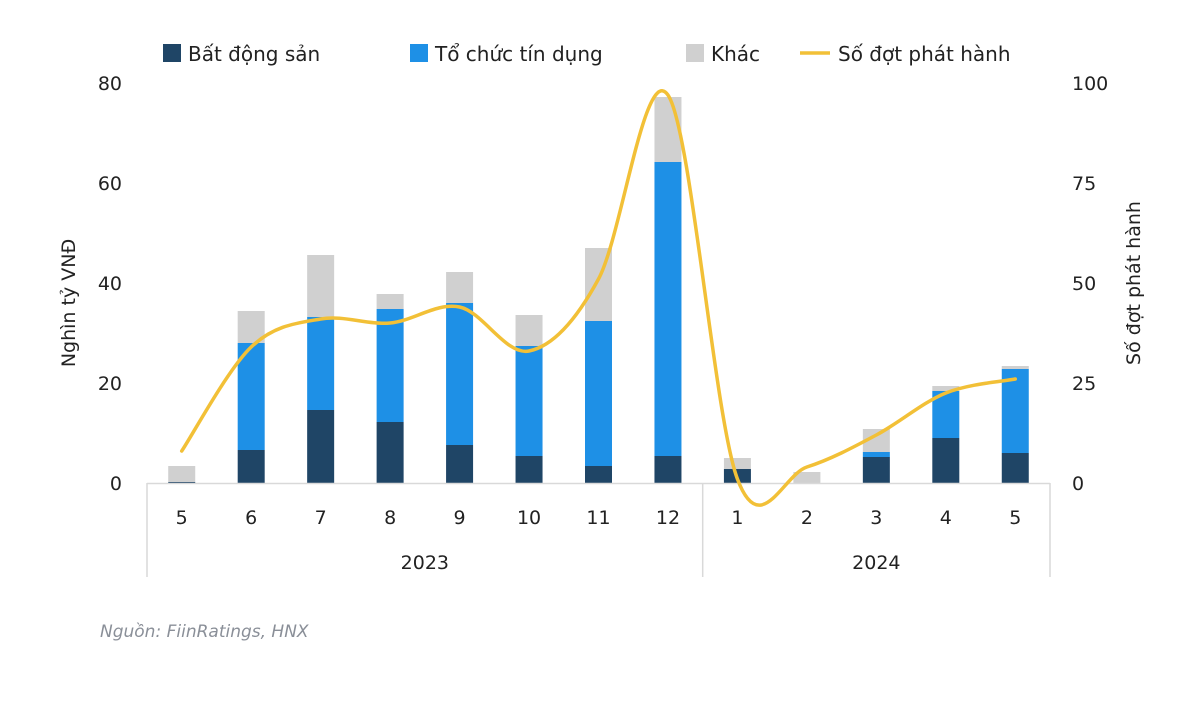 Image resolution: width=1200 pixels, height=715 pixels. I want to click on x-tick-label: 4, so click(946, 518).